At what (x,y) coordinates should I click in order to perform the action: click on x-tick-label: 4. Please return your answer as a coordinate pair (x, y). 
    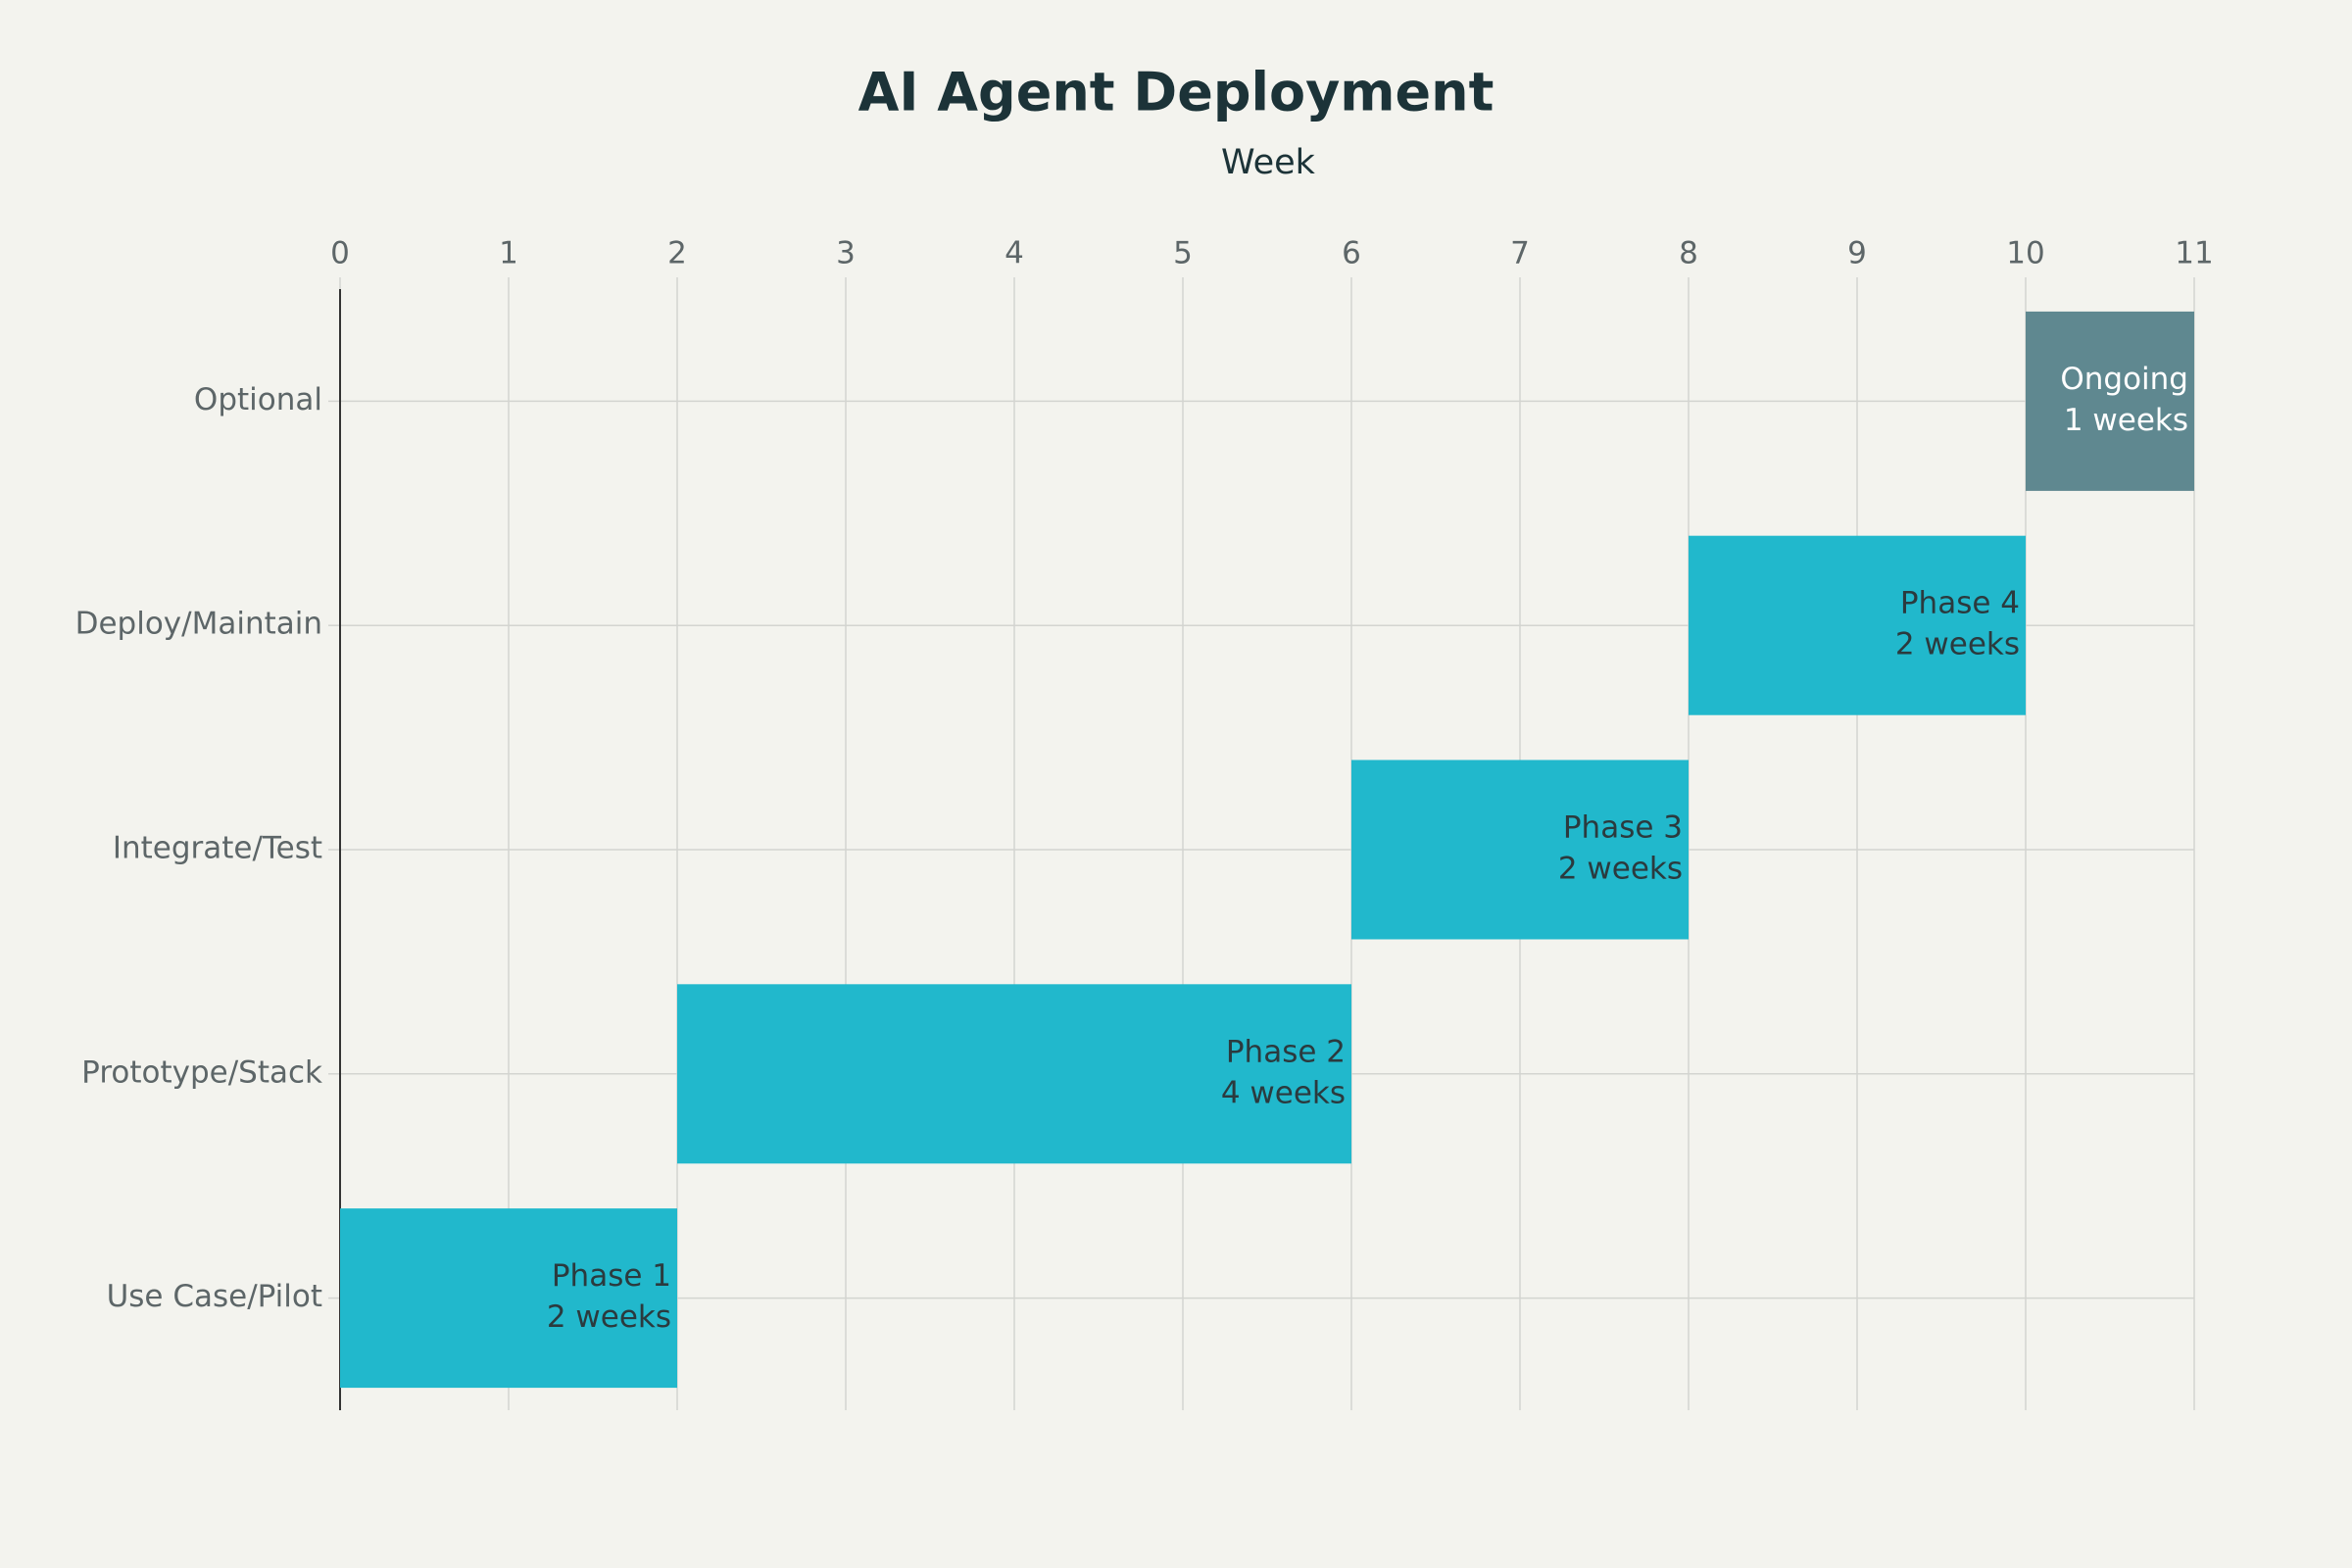
    Looking at the image, I should click on (1014, 253).